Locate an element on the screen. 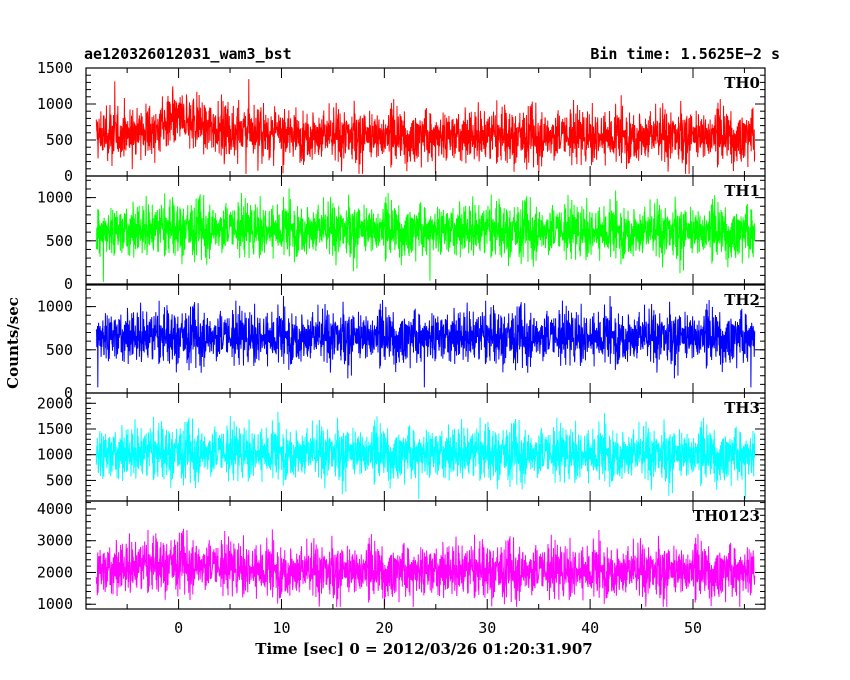 This screenshot has height=680, width=850. y-tick-label: 4000 is located at coordinates (55, 509).